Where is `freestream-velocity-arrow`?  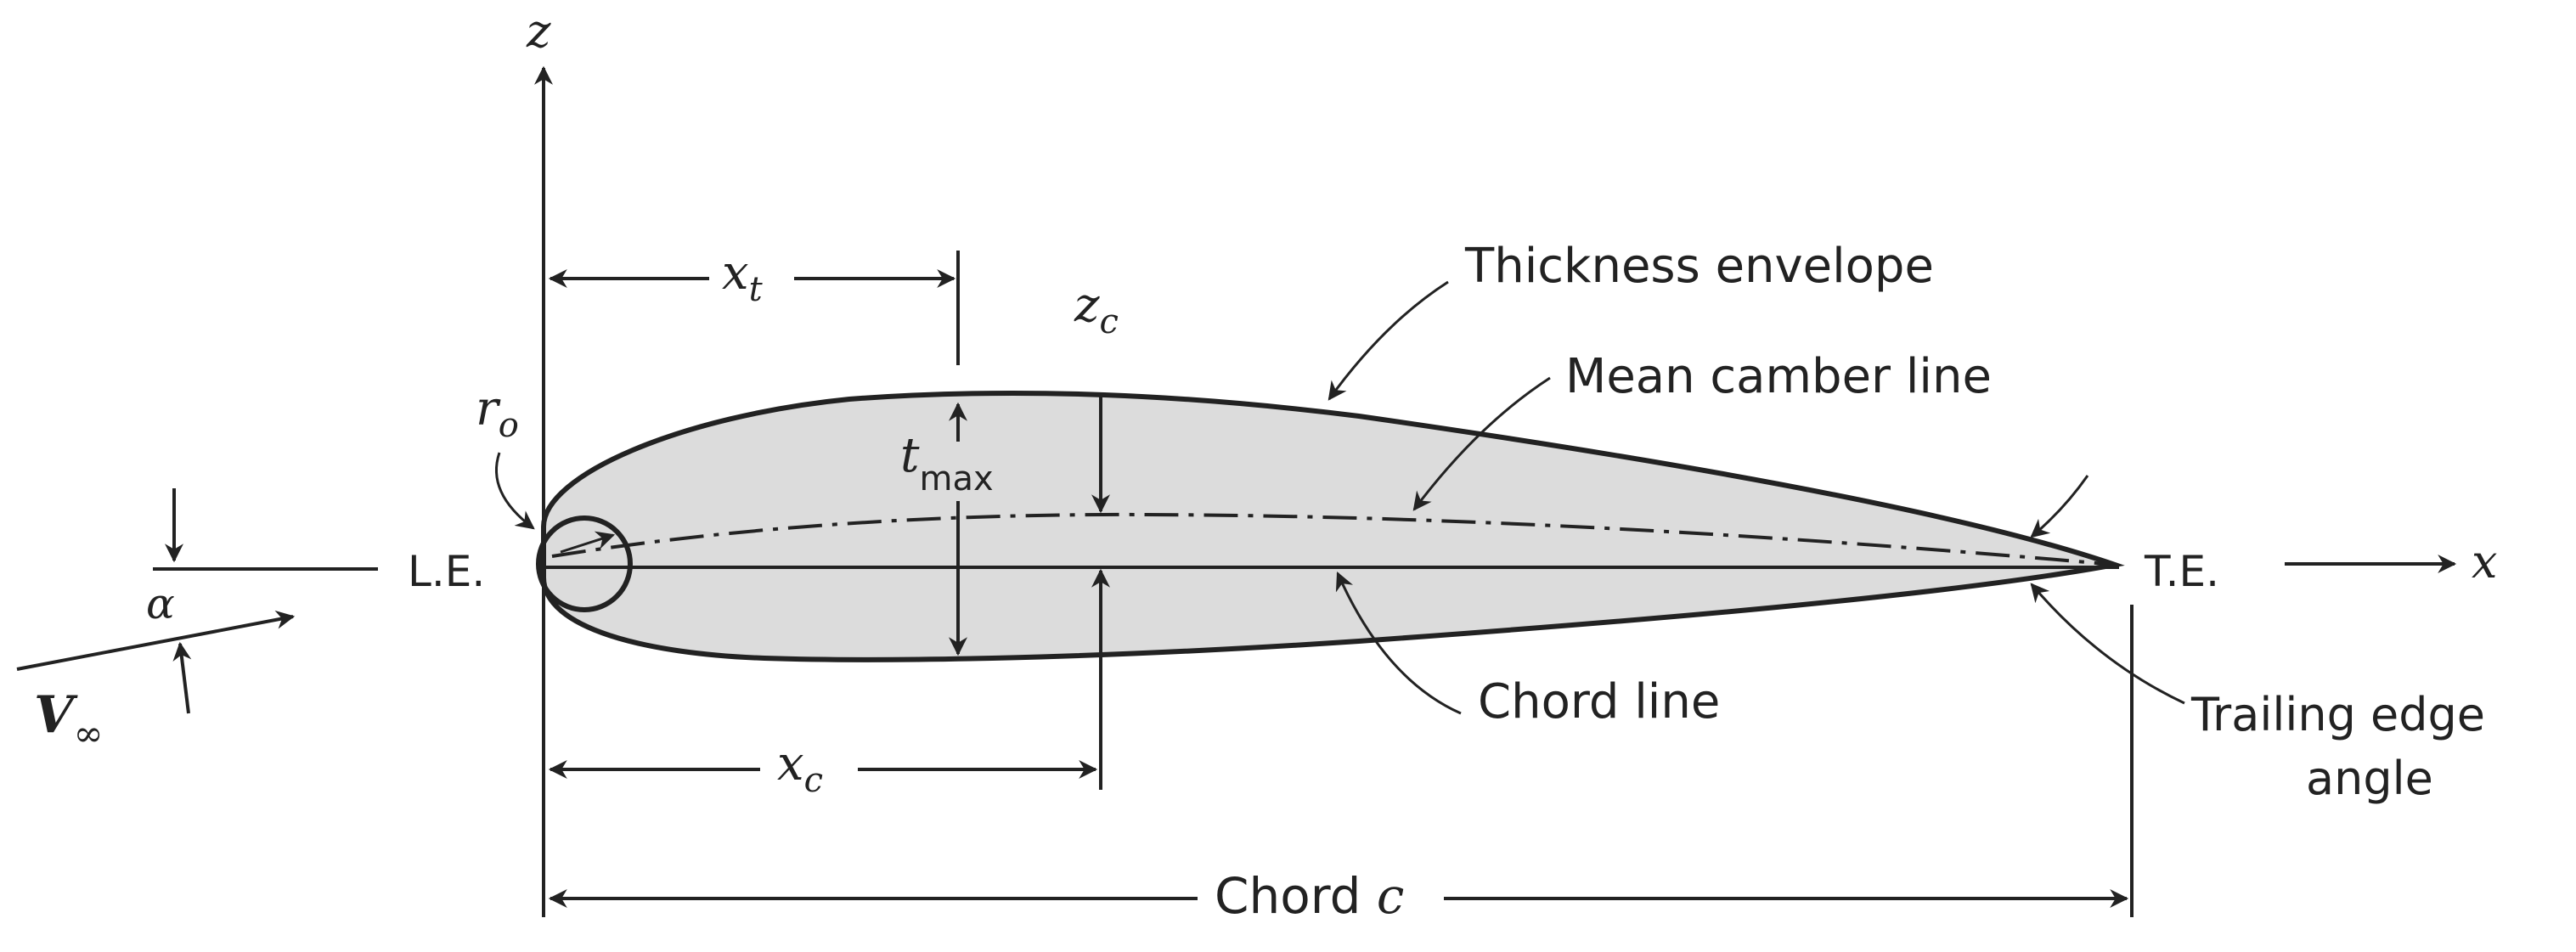
freestream-velocity-arrow is located at coordinates (156, 640).